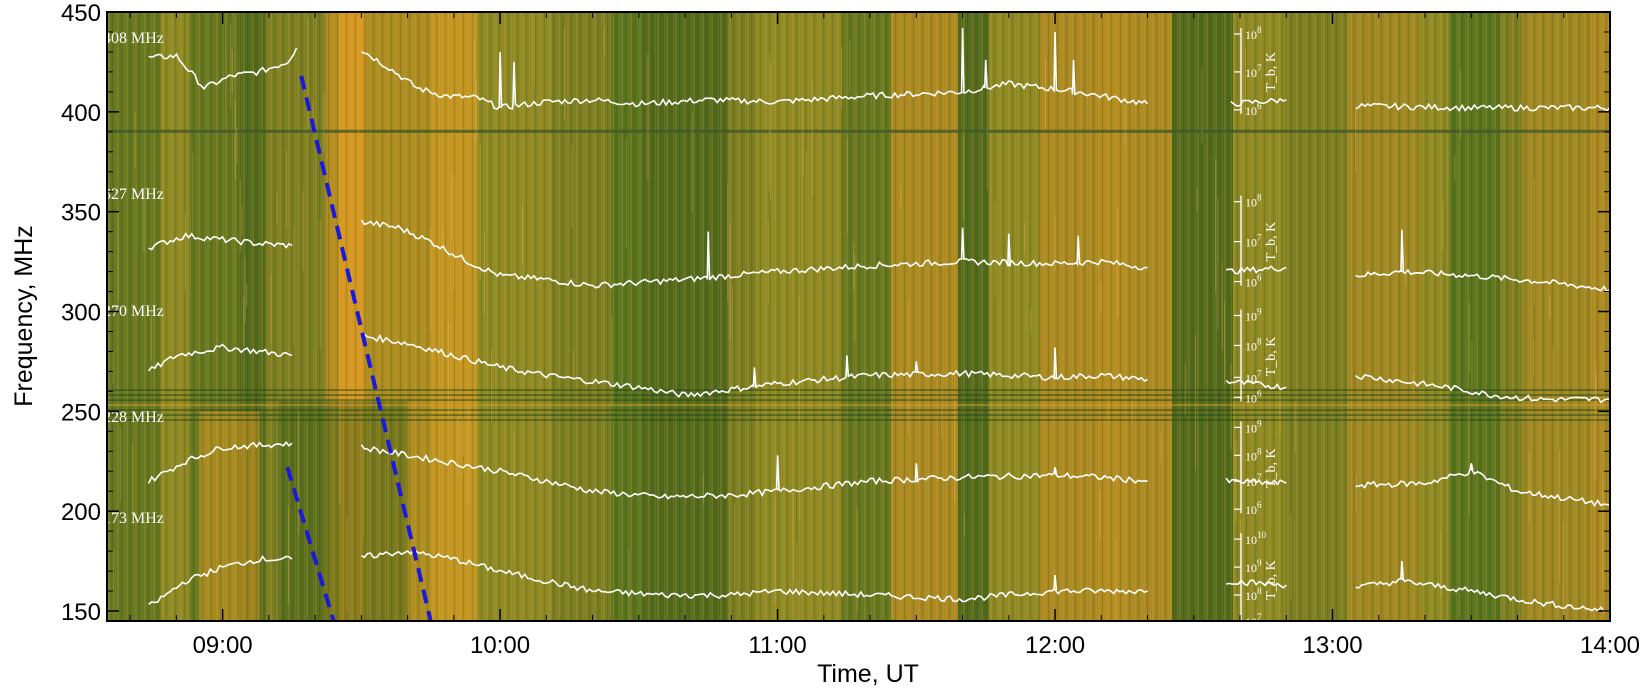 The image size is (1648, 696). I want to click on series-173-mhz: 173 MHz, so click(858, 561).